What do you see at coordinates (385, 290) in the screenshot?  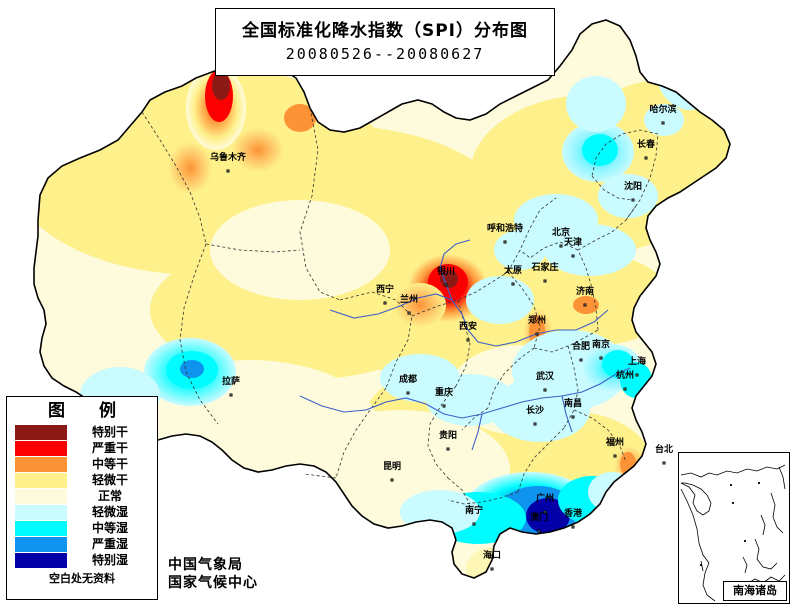 I see `city-label: 西宁` at bounding box center [385, 290].